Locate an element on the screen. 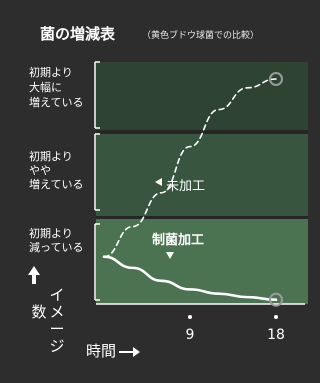 The image size is (320, 383). x-tick-label-1: 9 is located at coordinates (190, 335).